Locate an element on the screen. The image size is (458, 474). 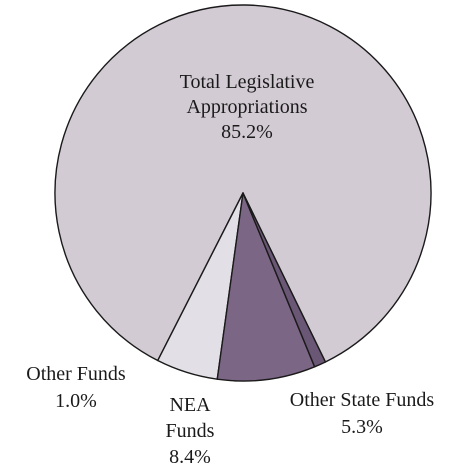
label-other-funds-value: 1.0% is located at coordinates (76, 401).